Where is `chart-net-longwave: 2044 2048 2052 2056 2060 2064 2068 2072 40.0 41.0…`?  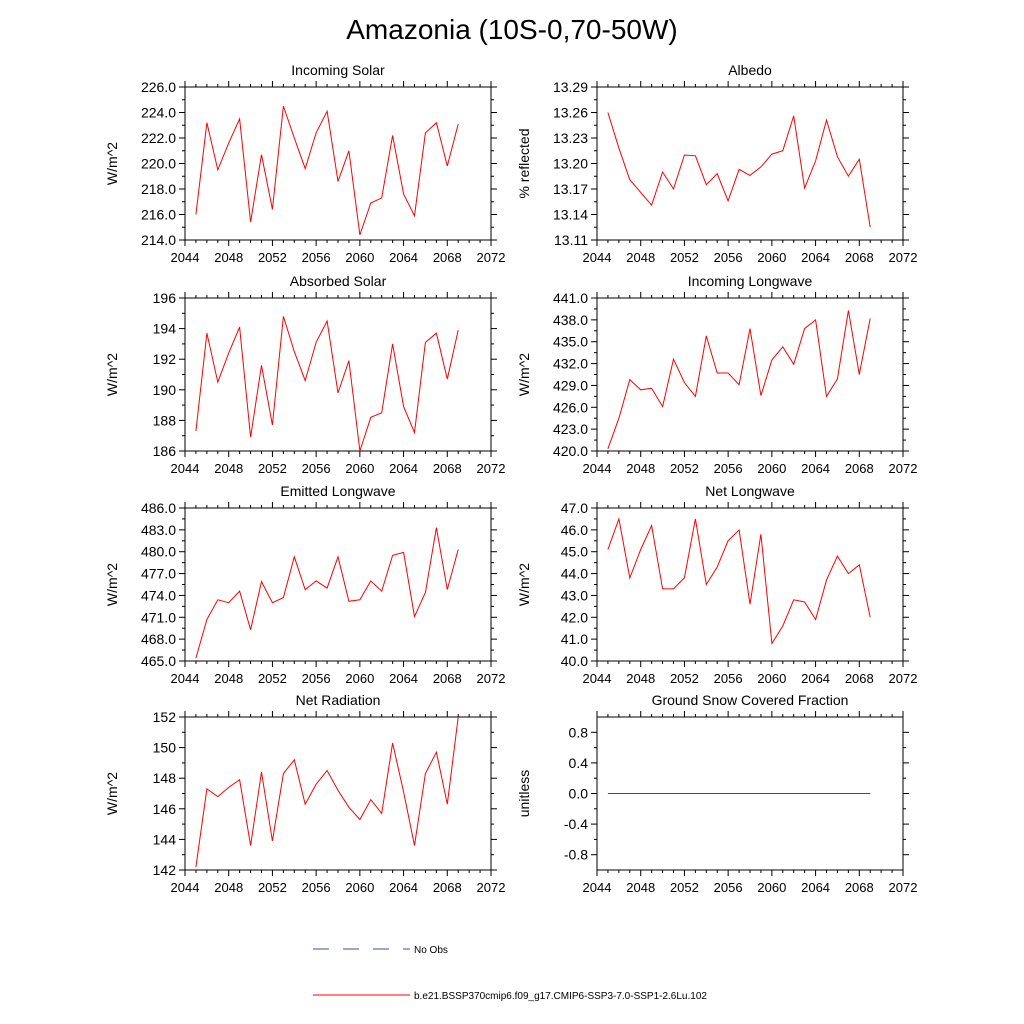 chart-net-longwave: 2044 2048 2052 2056 2060 2064 2068 2072 40.0 41.0… is located at coordinates (716, 584).